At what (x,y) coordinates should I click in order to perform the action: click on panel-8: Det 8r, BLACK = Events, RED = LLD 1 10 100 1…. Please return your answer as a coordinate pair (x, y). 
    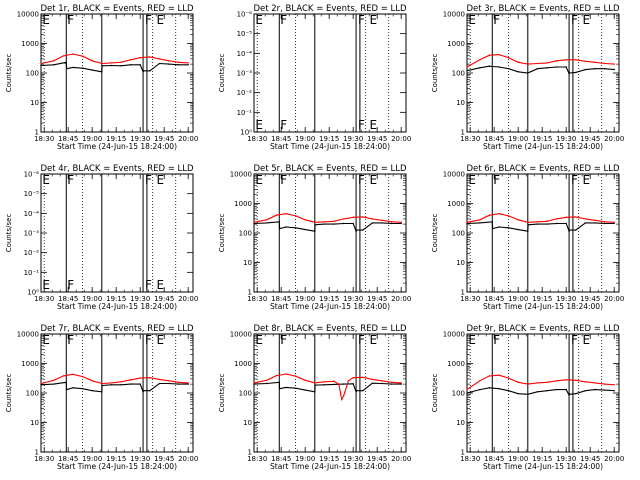
    Looking at the image, I should click on (314, 397).